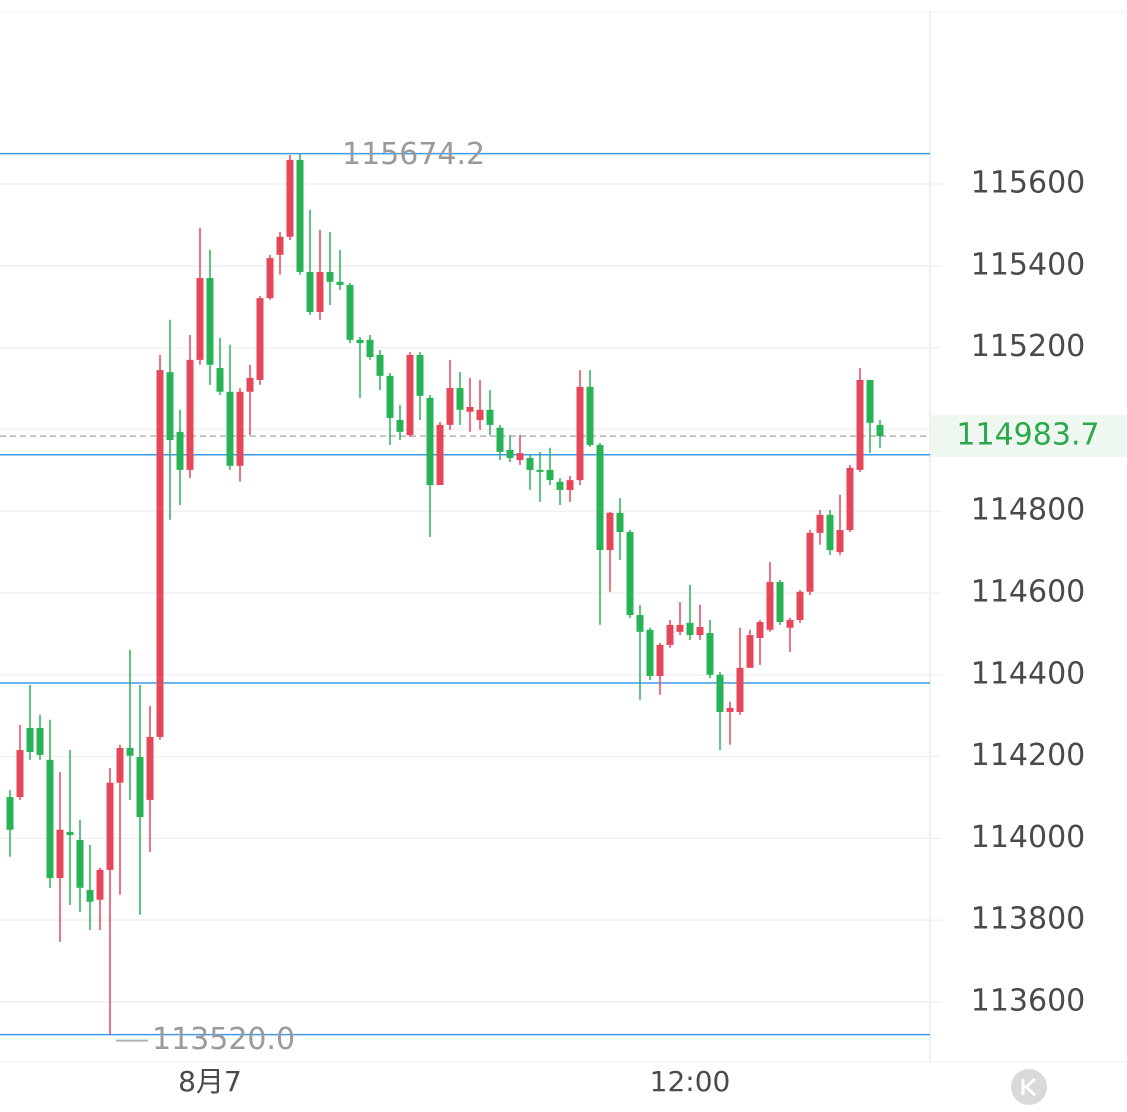 Image resolution: width=1127 pixels, height=1112 pixels. I want to click on last-price-box, so click(1029, 436).